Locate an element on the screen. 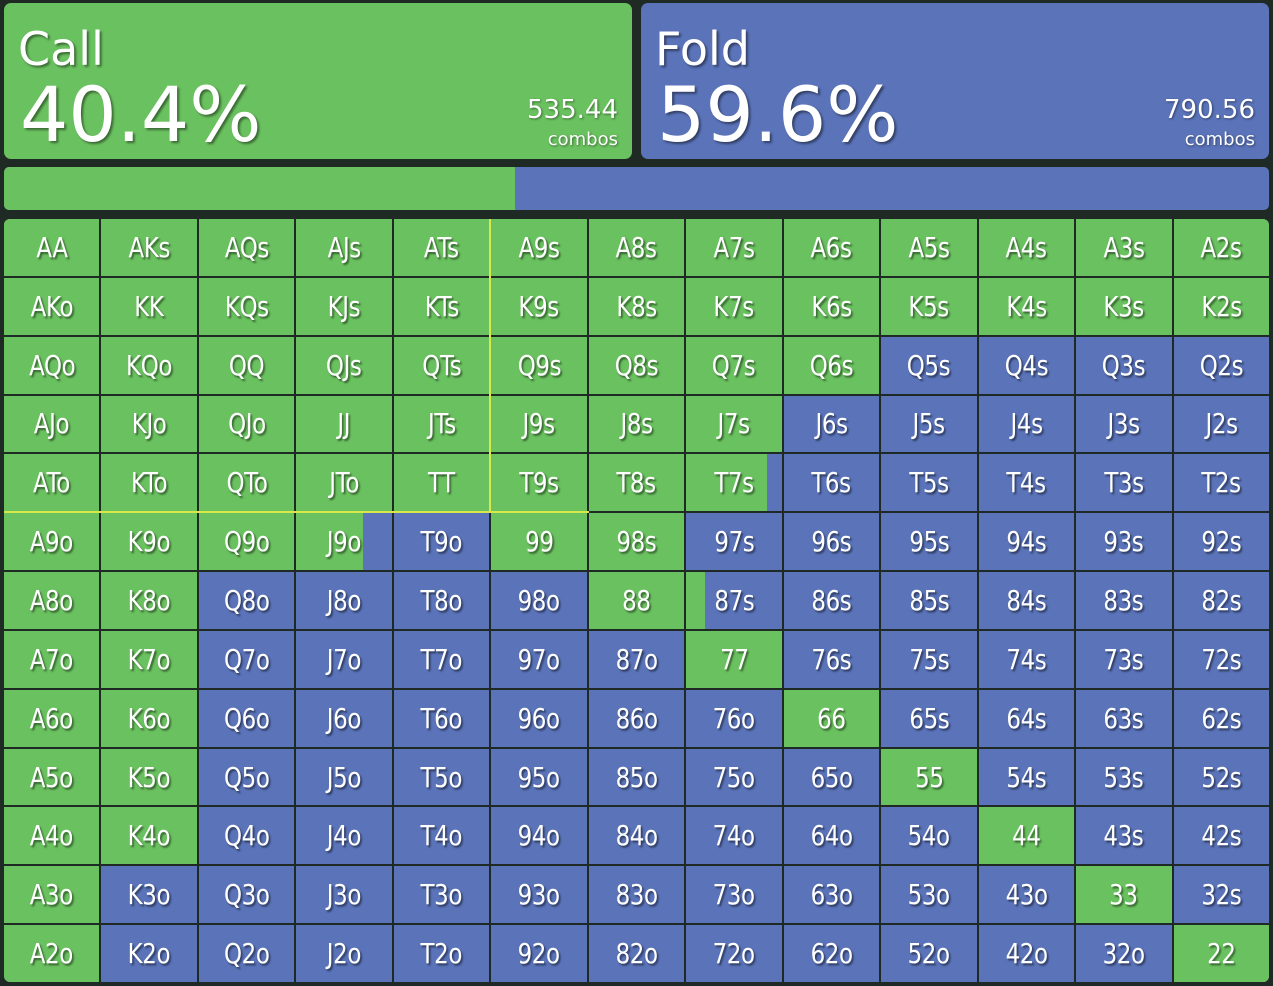 The image size is (1273, 986). hand-cell-A7s: A7s is located at coordinates (734, 247).